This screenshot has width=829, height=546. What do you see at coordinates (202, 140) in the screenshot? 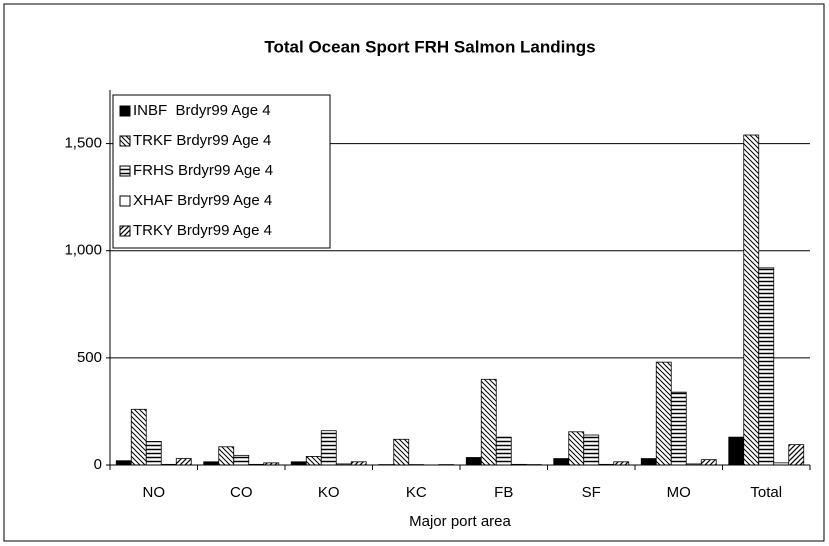
I see `legend-label: TRKF Brdyr99 Age 4` at bounding box center [202, 140].